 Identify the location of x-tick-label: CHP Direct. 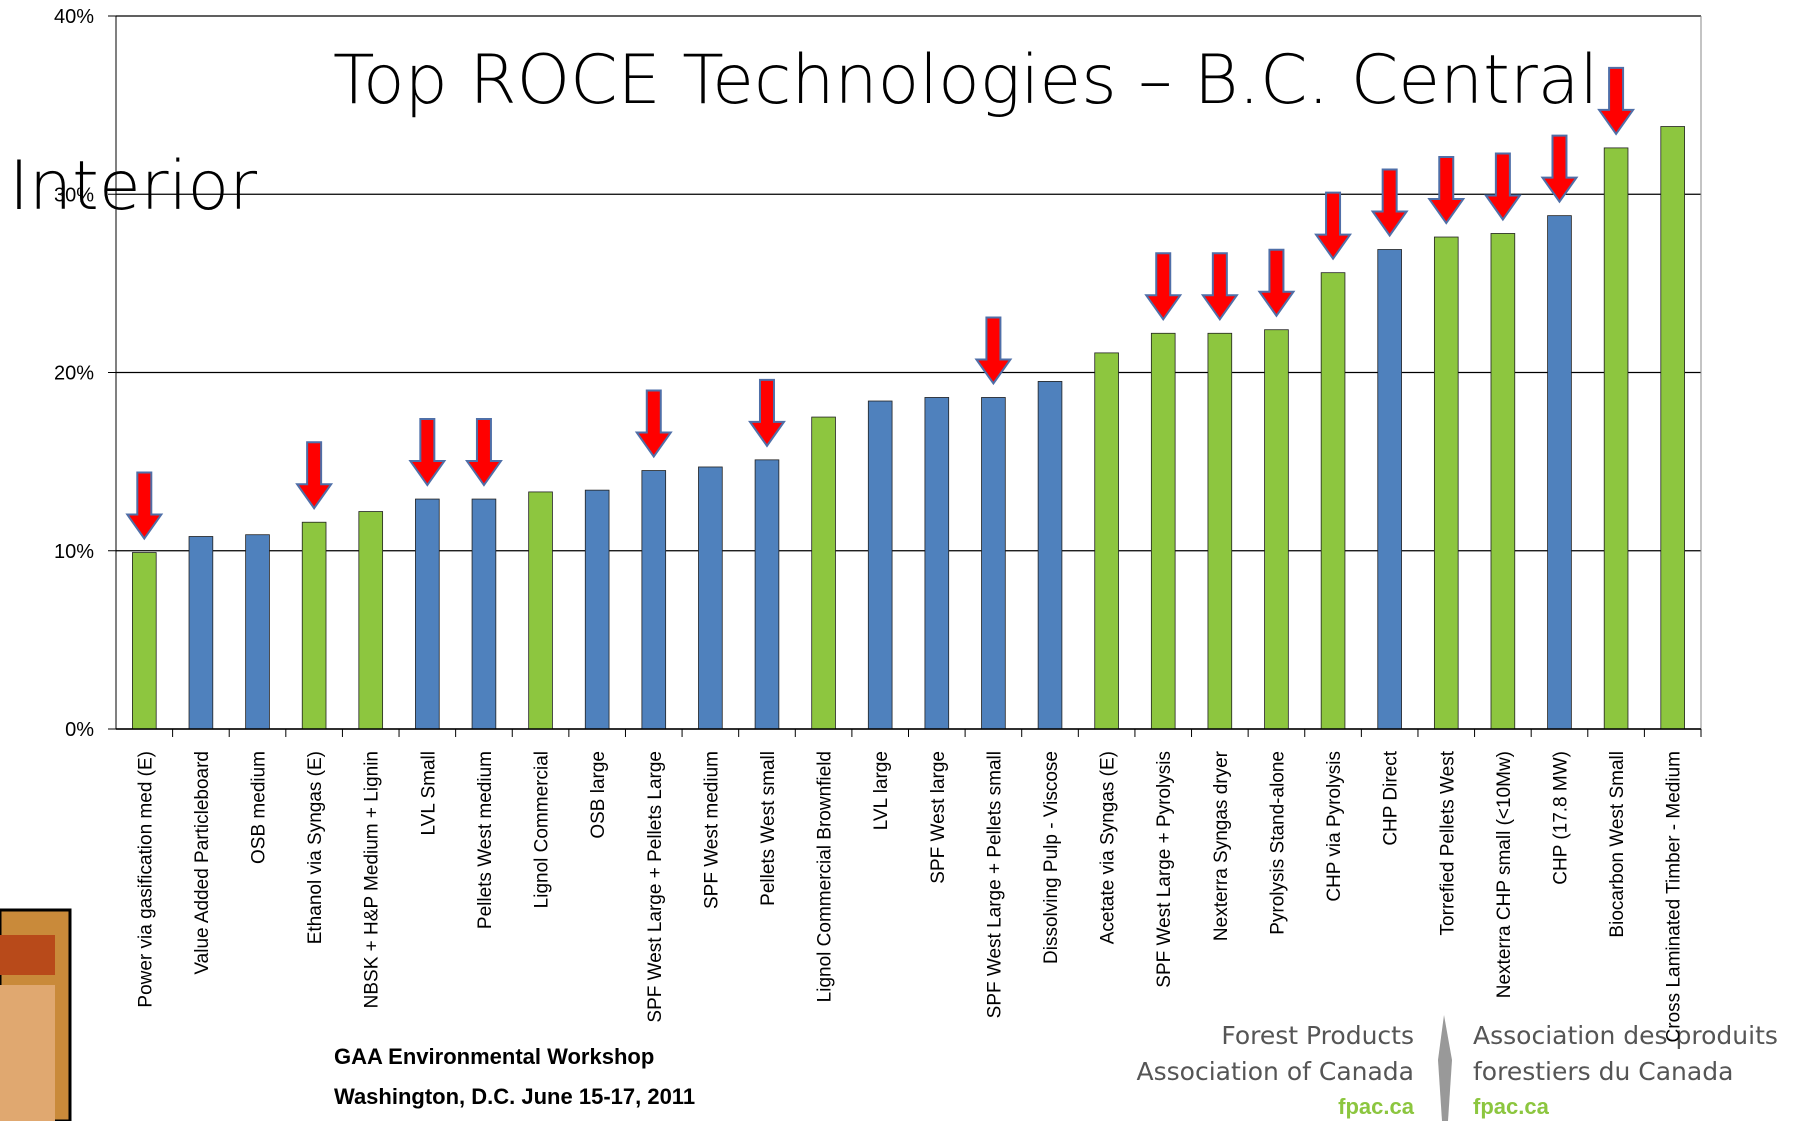
(1391, 797).